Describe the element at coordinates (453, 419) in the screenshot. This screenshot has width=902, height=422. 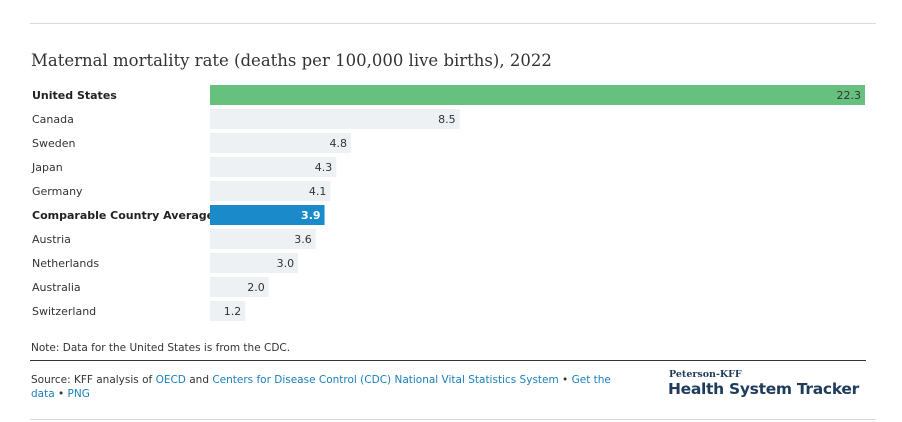
I see `bottom-rule` at that location.